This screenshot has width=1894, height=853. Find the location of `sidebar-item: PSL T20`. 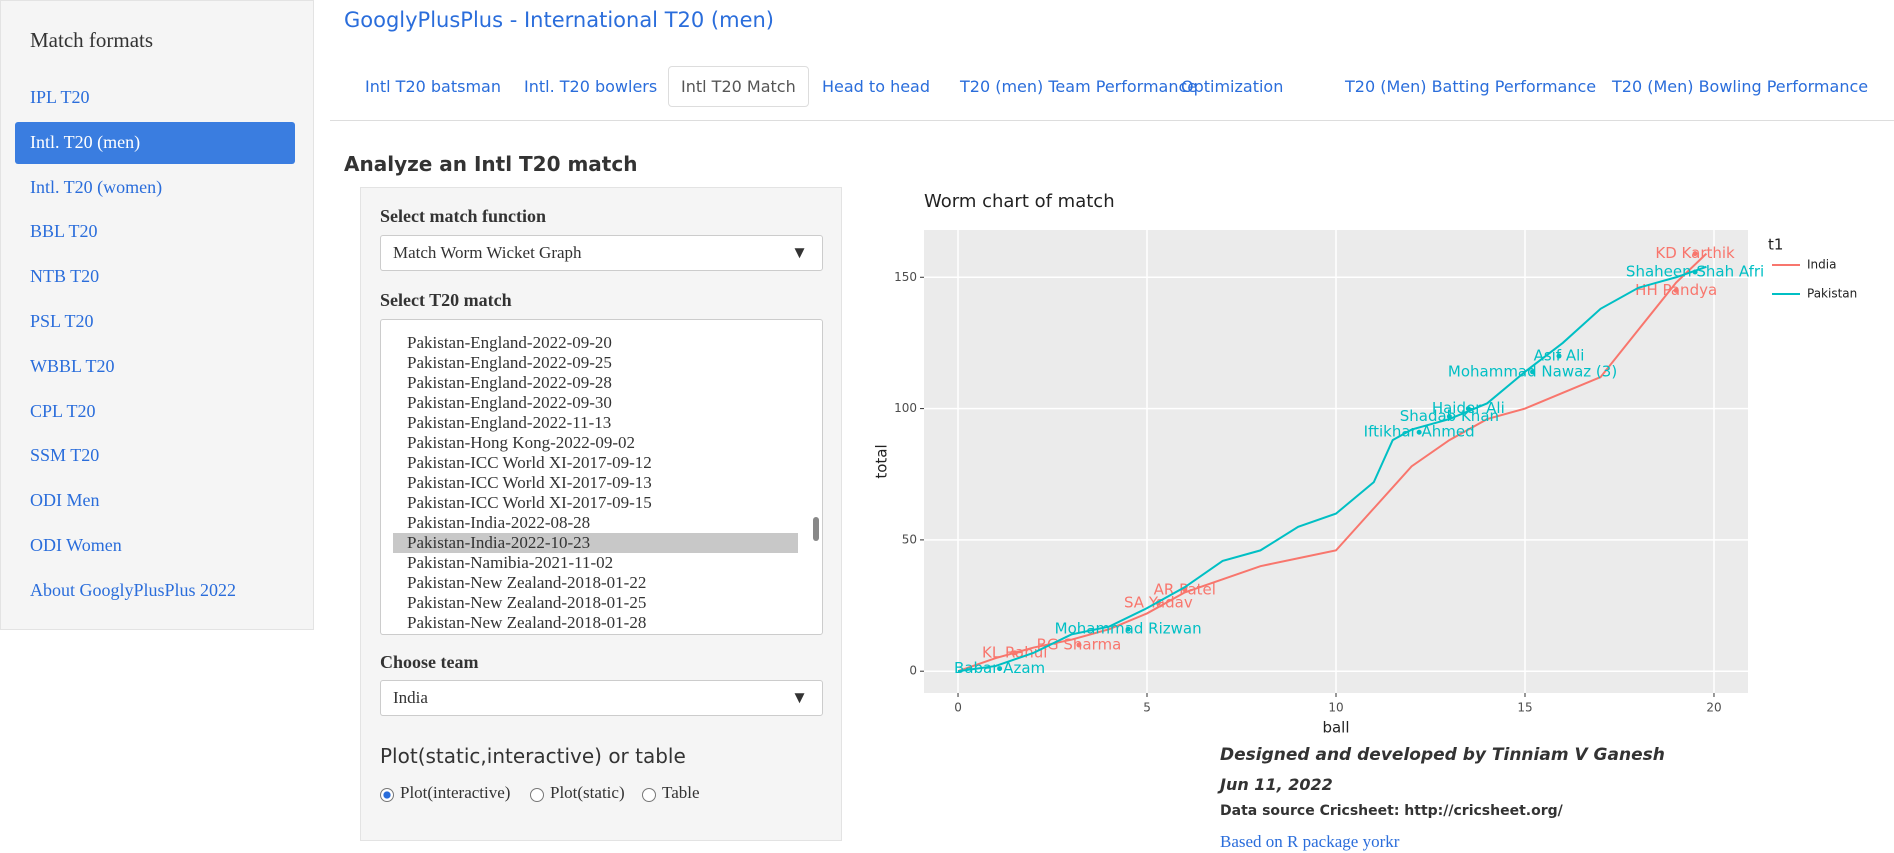

sidebar-item: PSL T20 is located at coordinates (62, 321).